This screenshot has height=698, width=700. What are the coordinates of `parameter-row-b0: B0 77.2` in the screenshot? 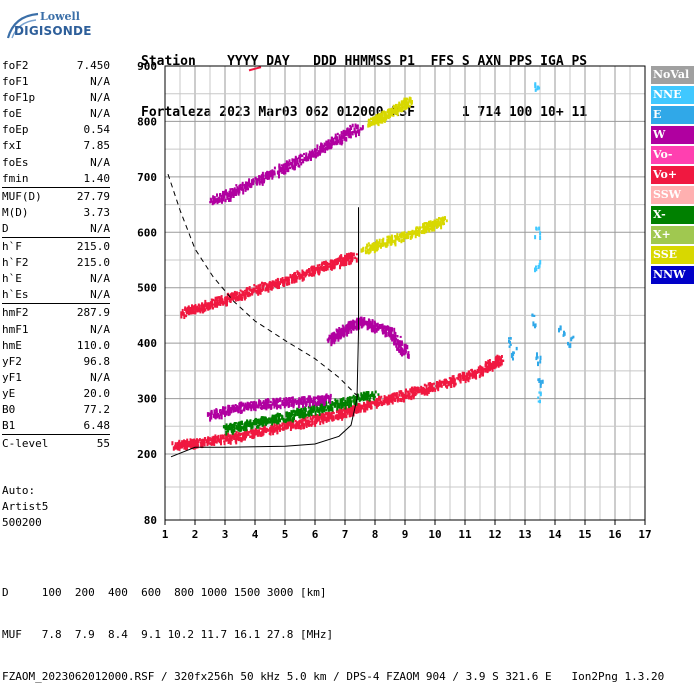 It's located at (56, 410).